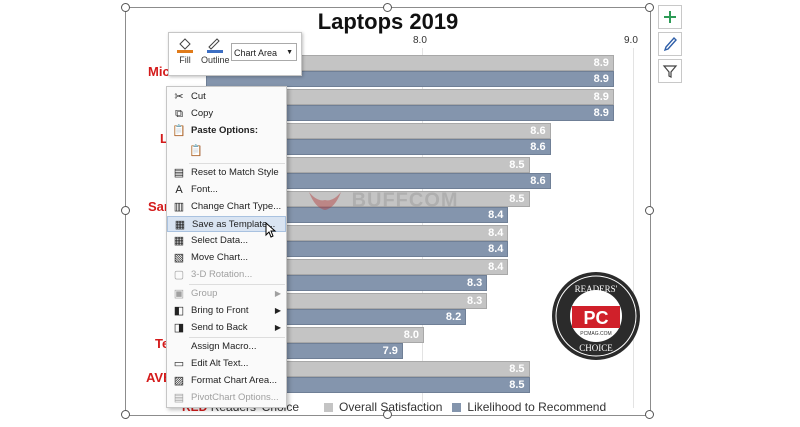 The height and width of the screenshot is (427, 800). I want to click on brush-icon, so click(670, 44).